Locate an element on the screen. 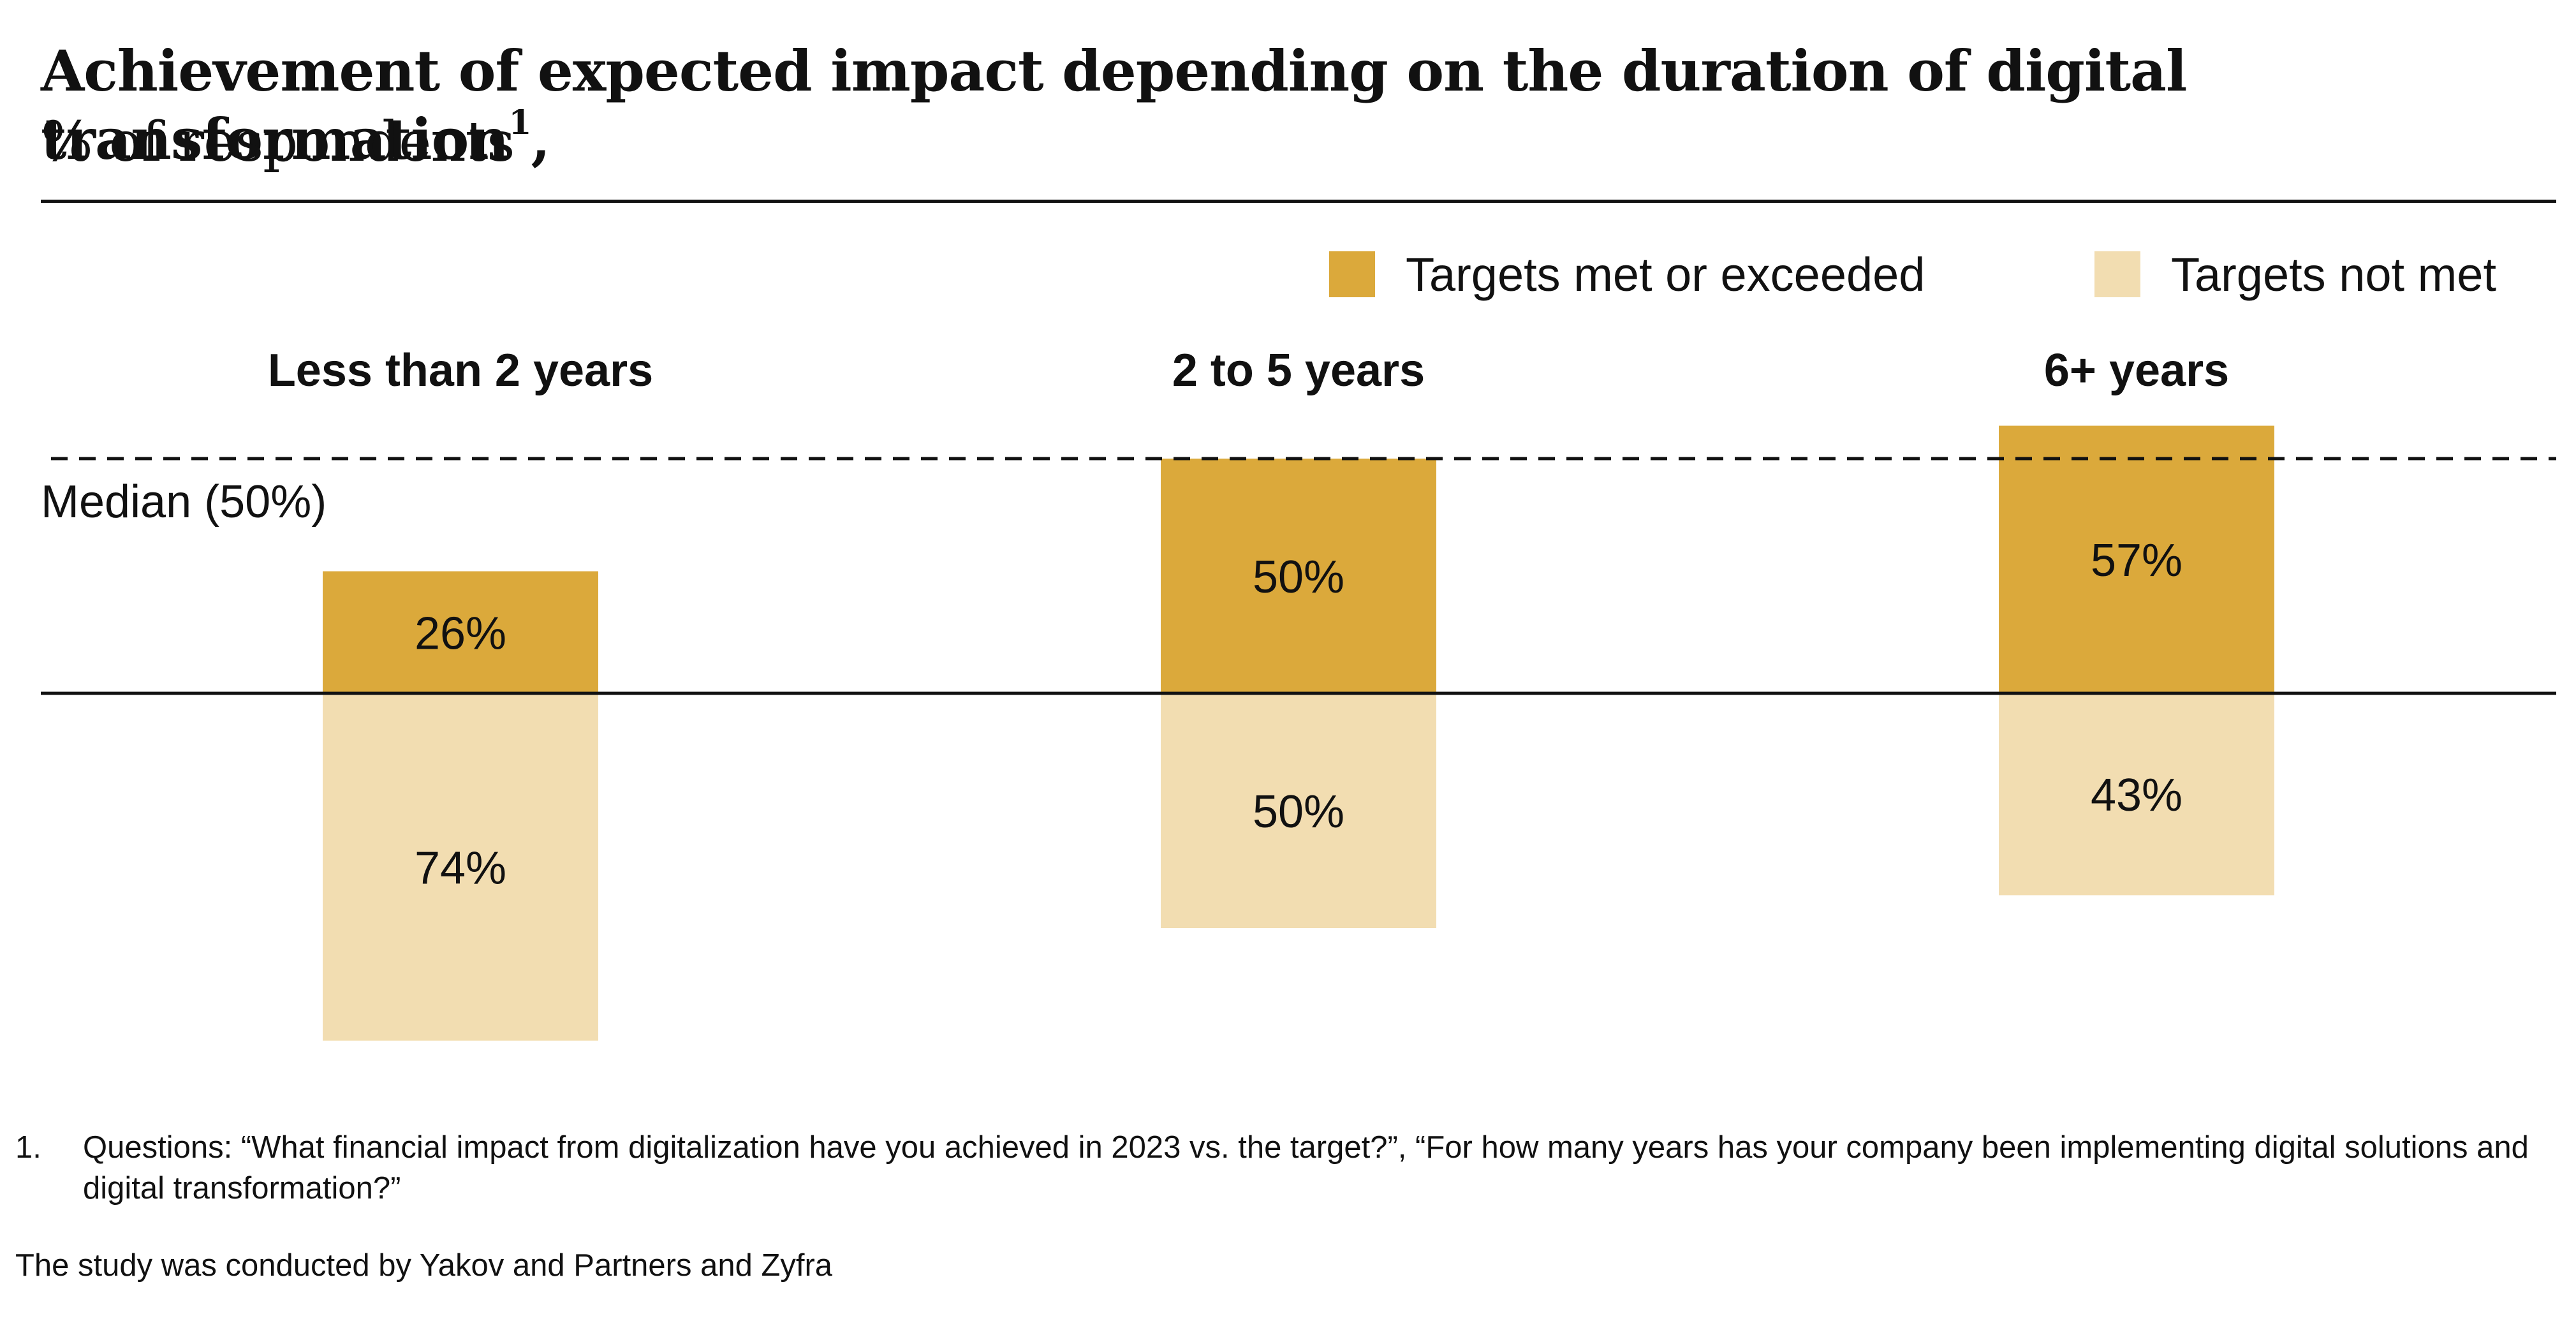 The image size is (2576, 1342). data-label-met-less-than-2-years: 26% is located at coordinates (460, 633).